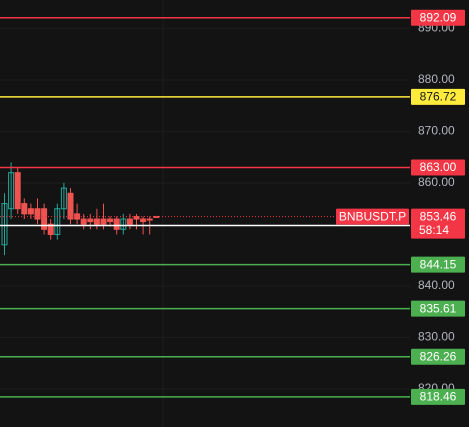 This screenshot has height=427, width=469. I want to click on price-label: 844.15, so click(438, 264).